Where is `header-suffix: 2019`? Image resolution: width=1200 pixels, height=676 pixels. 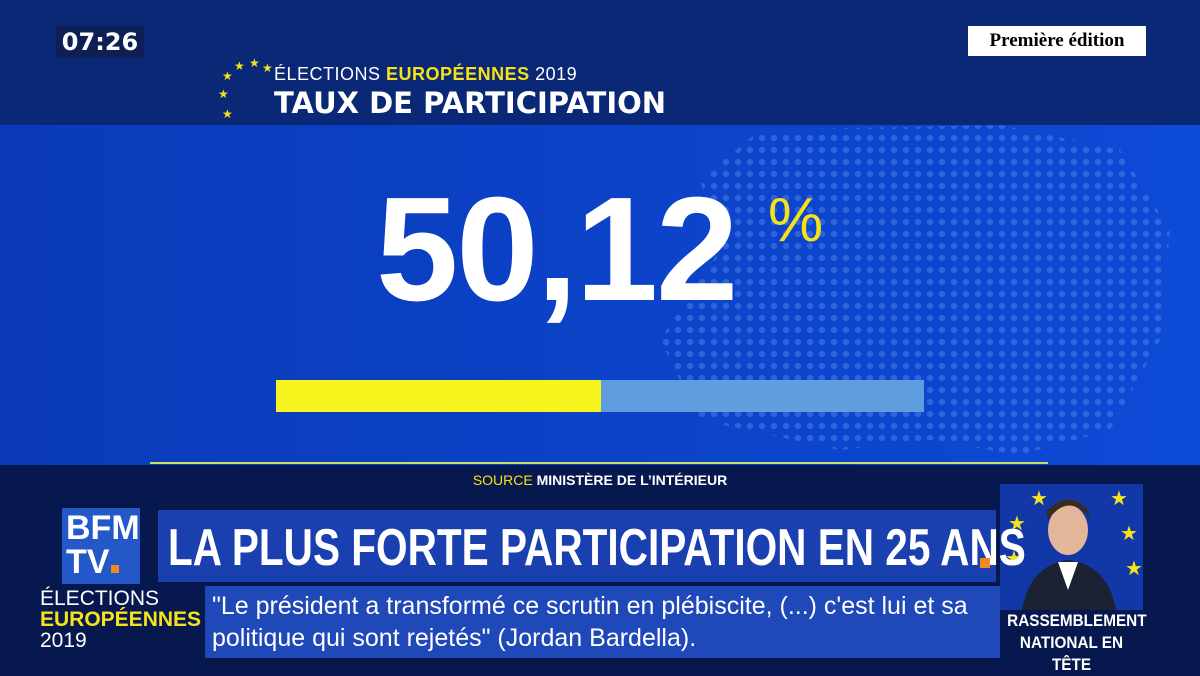 header-suffix: 2019 is located at coordinates (556, 74).